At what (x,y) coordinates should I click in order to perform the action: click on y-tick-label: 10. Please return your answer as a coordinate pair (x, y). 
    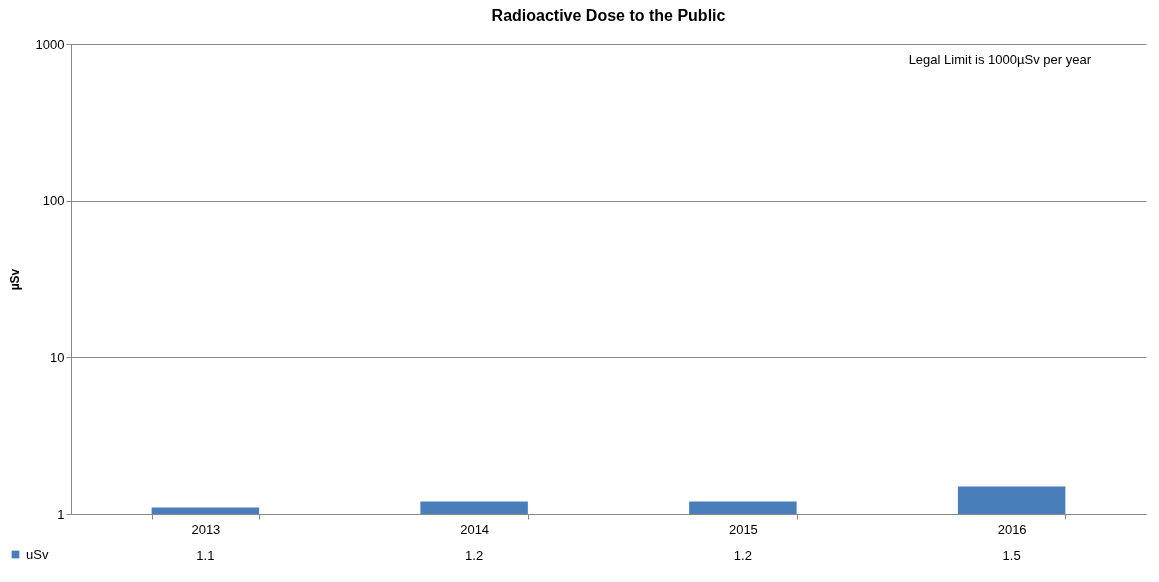
    Looking at the image, I should click on (57, 357).